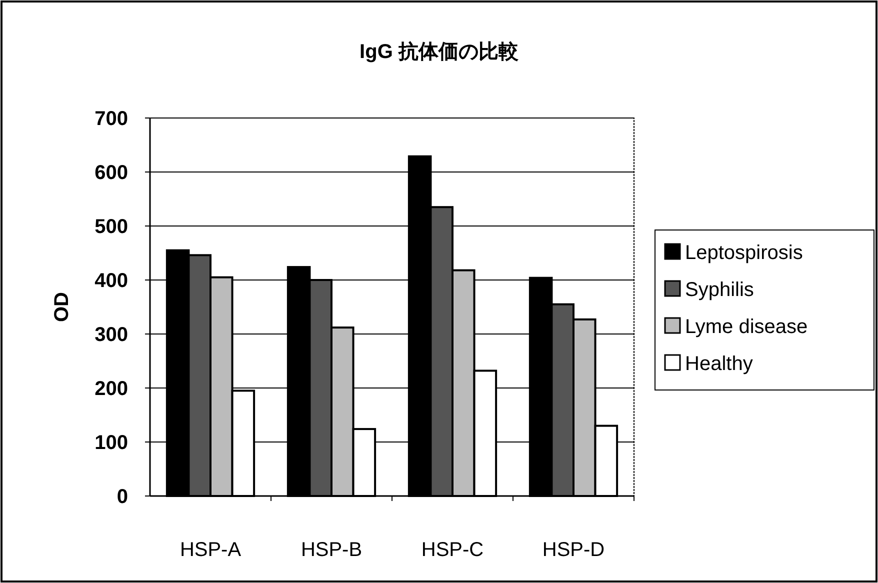 This screenshot has height=583, width=878. I want to click on y-tick-label: 300, so click(111, 335).